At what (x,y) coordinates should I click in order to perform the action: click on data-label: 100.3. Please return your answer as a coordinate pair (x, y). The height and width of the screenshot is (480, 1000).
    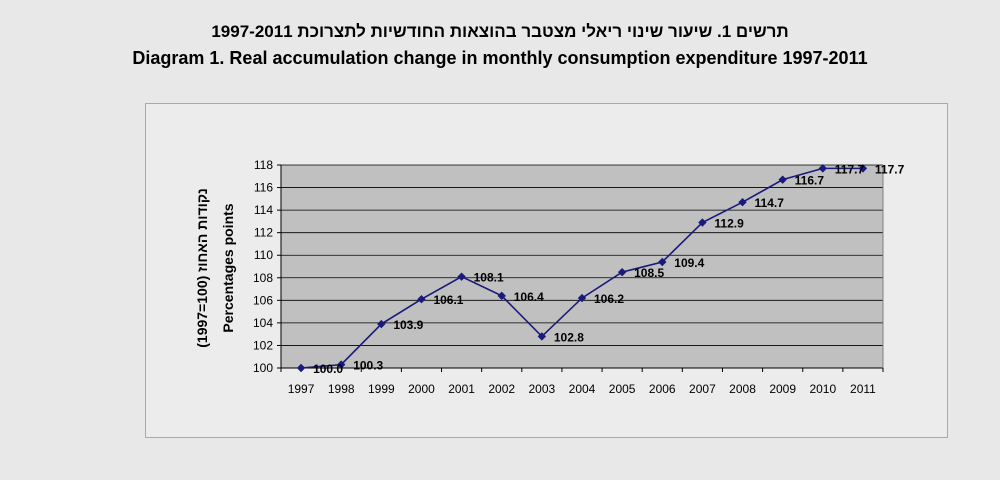
    Looking at the image, I should click on (368, 366).